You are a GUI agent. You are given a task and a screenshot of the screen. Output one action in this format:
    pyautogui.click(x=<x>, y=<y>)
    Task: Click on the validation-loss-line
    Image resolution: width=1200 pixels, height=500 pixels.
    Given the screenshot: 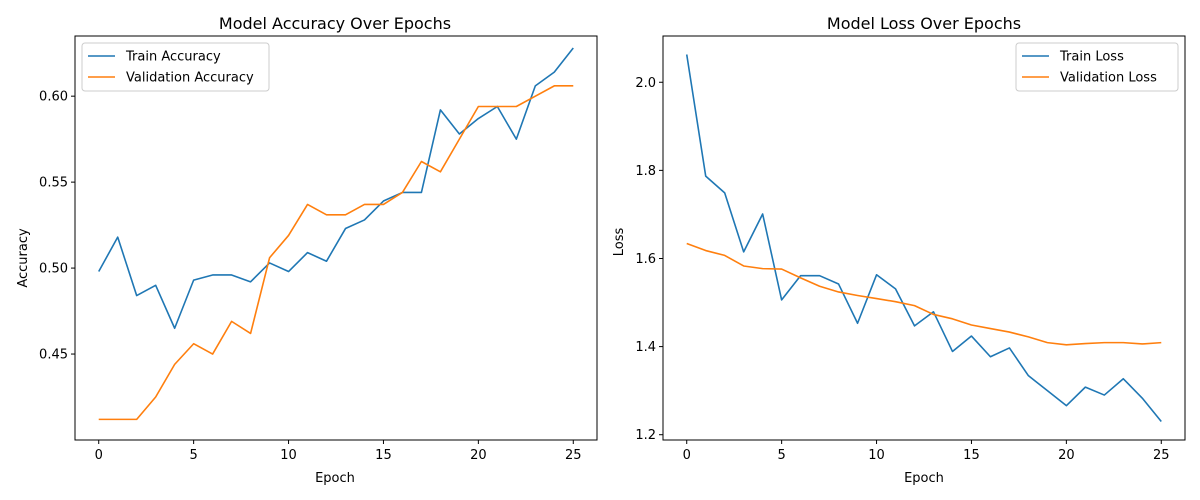 What is the action you would take?
    pyautogui.click(x=924, y=294)
    